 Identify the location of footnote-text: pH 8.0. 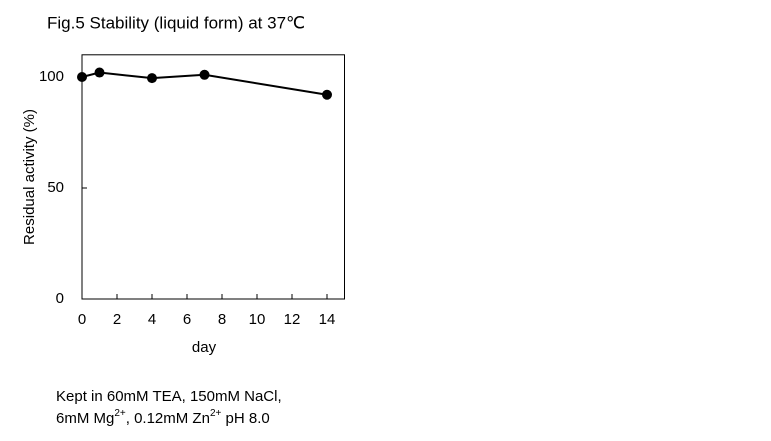
(245, 418).